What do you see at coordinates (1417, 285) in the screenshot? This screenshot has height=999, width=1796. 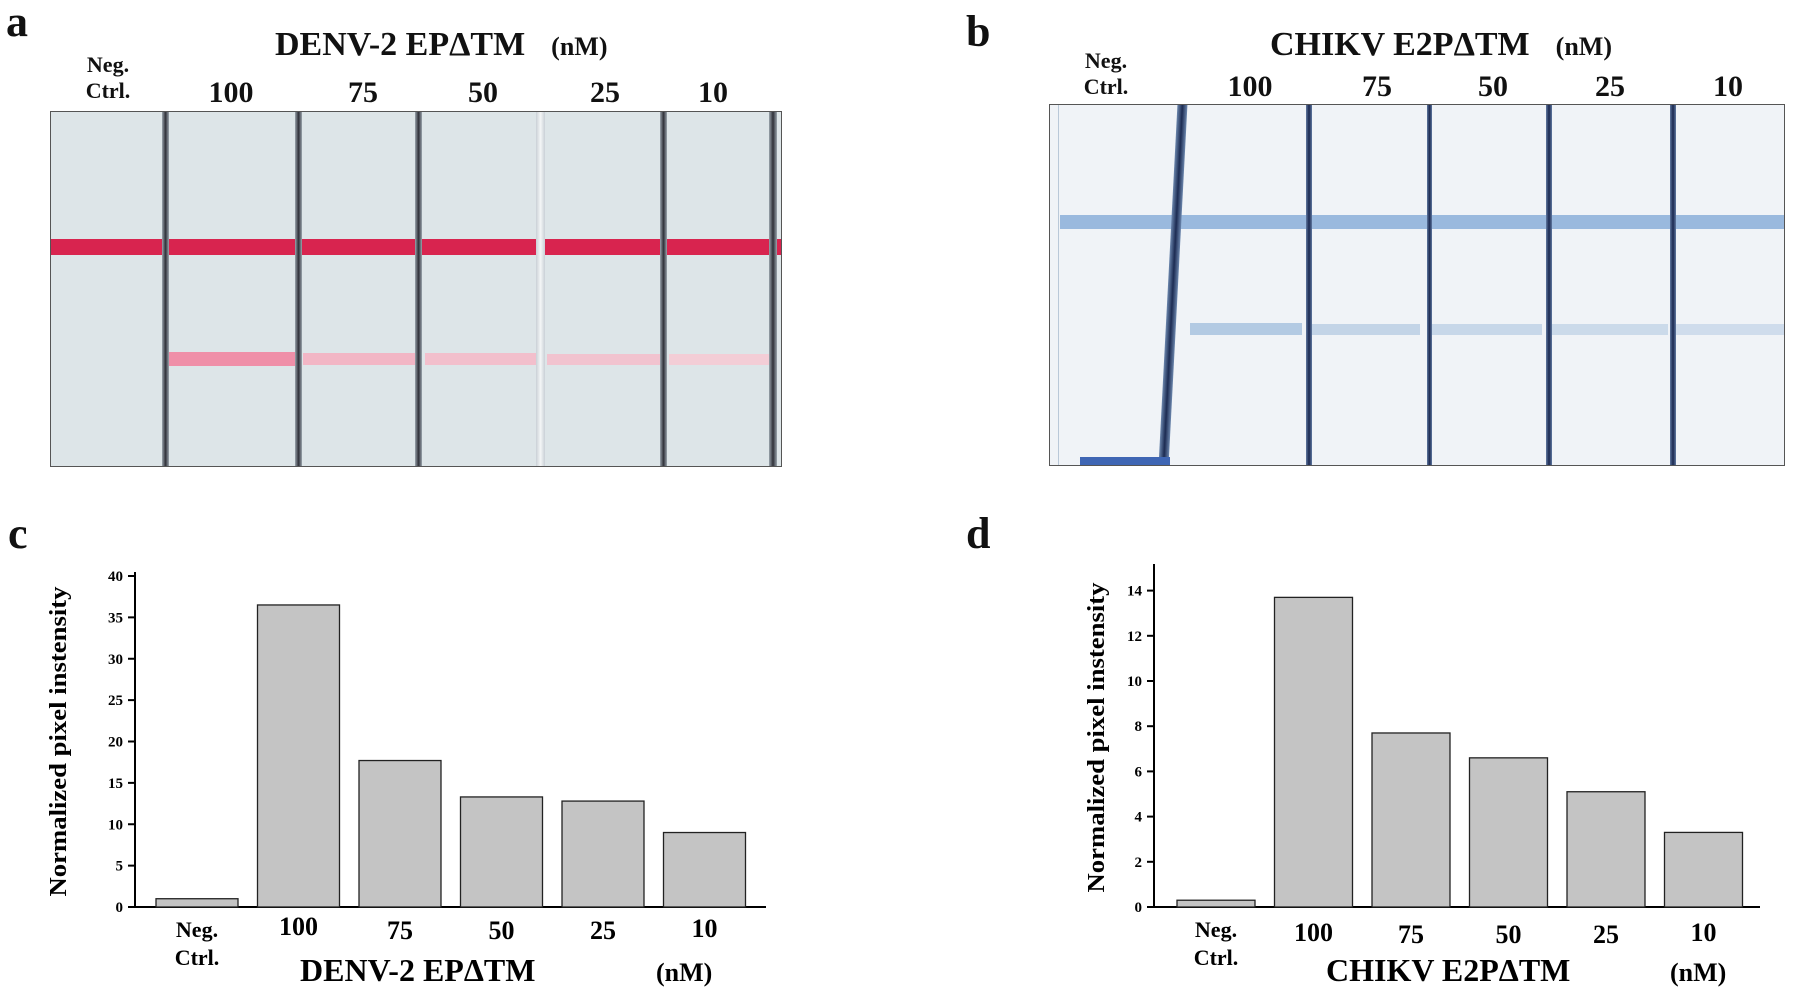 I see `panel-b-test-strip-photo` at bounding box center [1417, 285].